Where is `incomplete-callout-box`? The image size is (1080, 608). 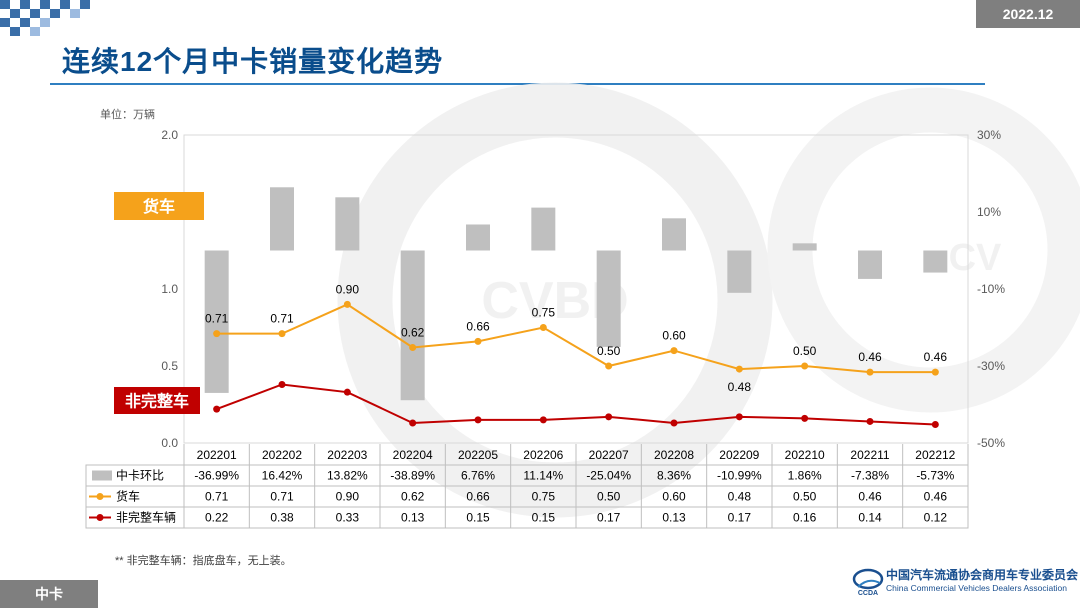
incomplete-callout-box is located at coordinates (157, 400).